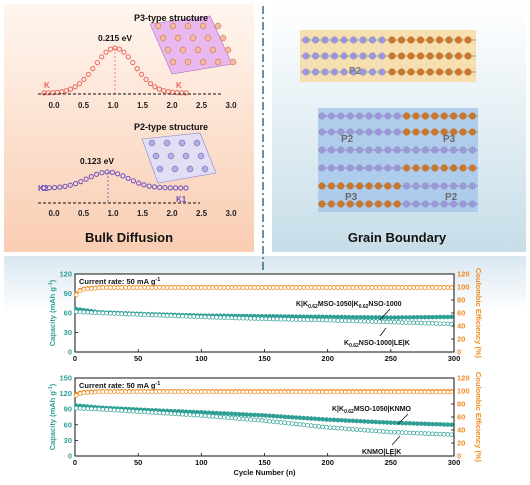  Describe the element at coordinates (372, 410) in the screenshot. I see `series-a-label: K|K0.62MSO-1050|KNMO` at that location.